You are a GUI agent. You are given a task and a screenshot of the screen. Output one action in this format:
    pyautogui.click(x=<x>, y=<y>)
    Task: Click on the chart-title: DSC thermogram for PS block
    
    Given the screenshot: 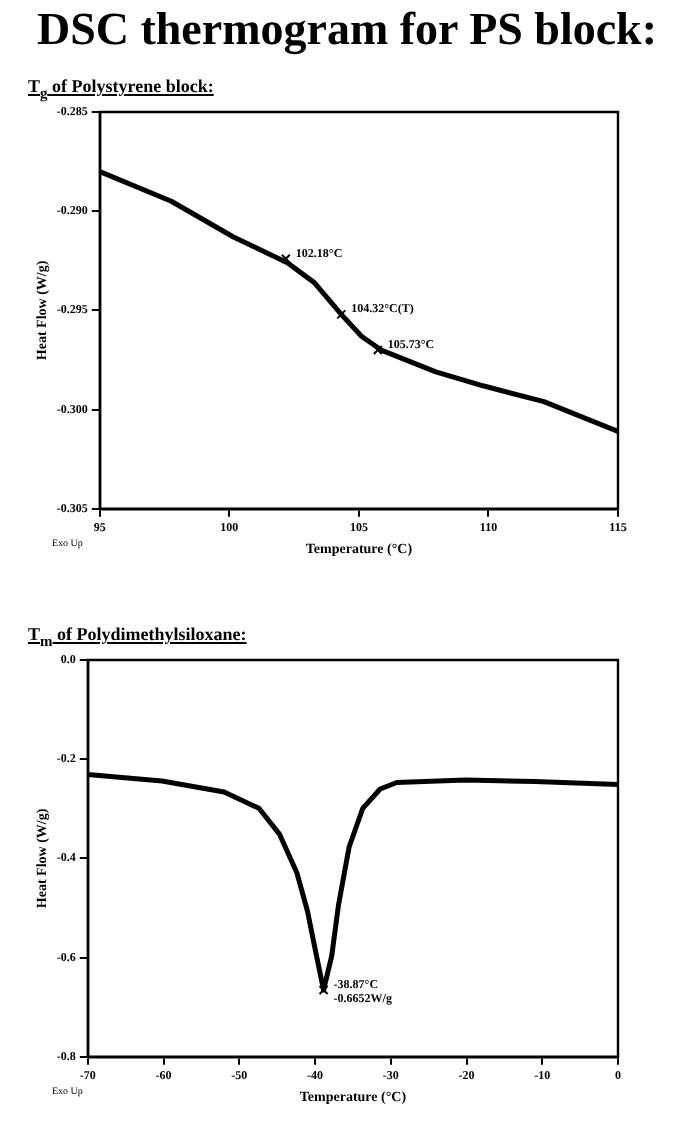 What is the action you would take?
    pyautogui.click(x=347, y=30)
    